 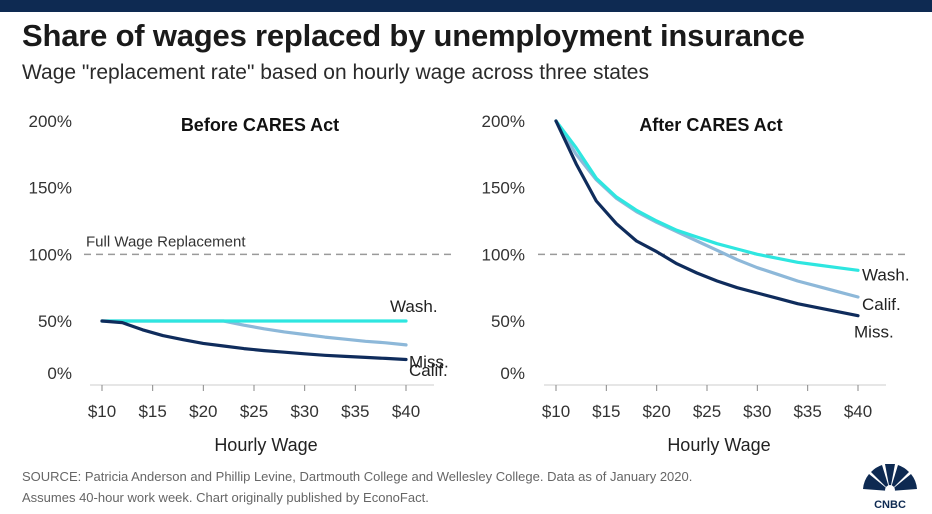 What do you see at coordinates (890, 504) in the screenshot?
I see `cnbc-logo-text: CNBC` at bounding box center [890, 504].